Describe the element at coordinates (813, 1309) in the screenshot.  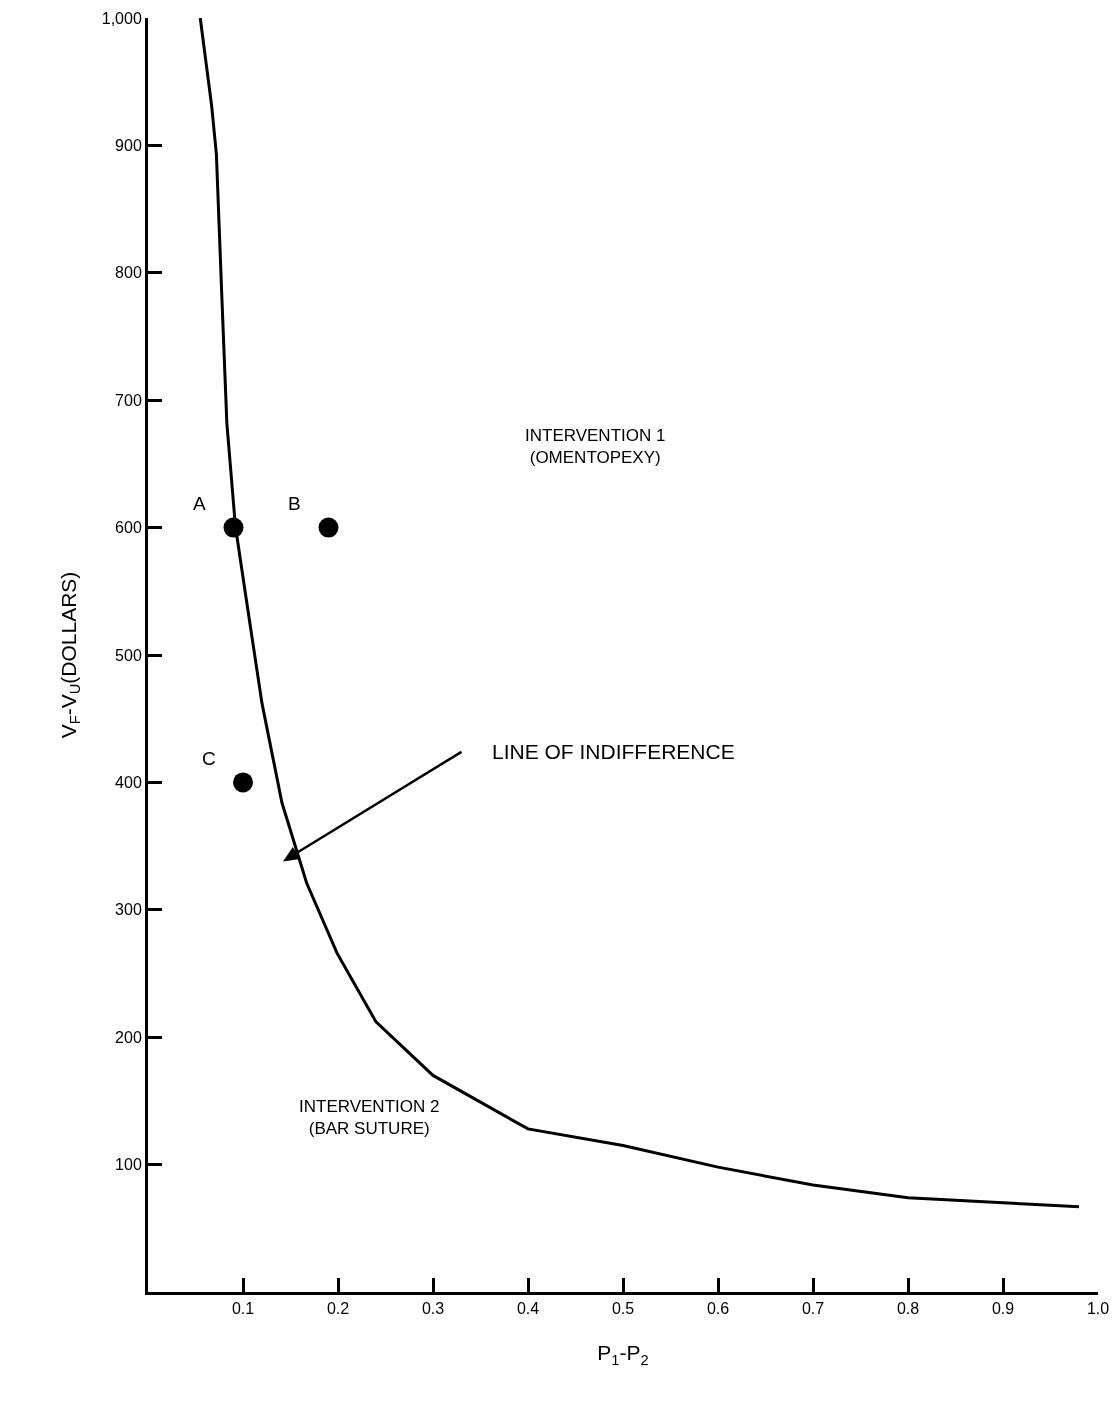
I see `x-tick-label: 0.7` at that location.